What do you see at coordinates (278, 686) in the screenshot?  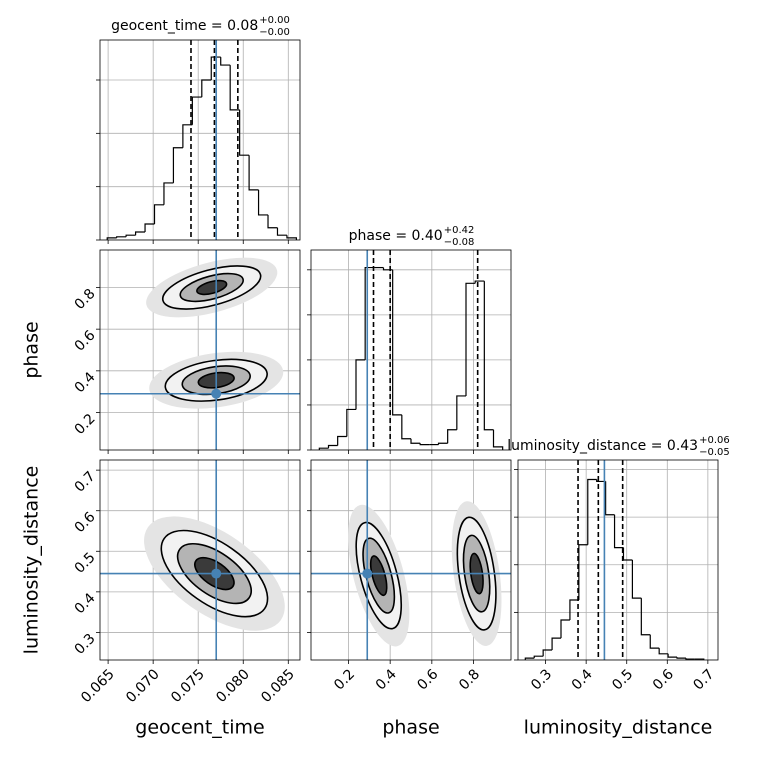 I see `x-tick-label: 0.085` at bounding box center [278, 686].